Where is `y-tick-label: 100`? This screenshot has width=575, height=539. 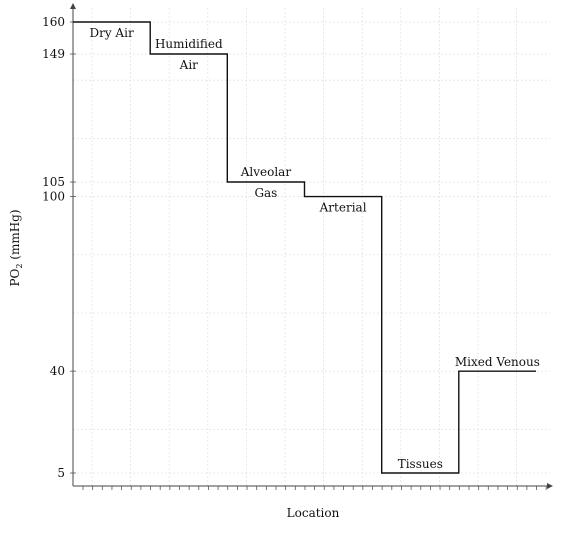
y-tick-label: 100 is located at coordinates (53, 197).